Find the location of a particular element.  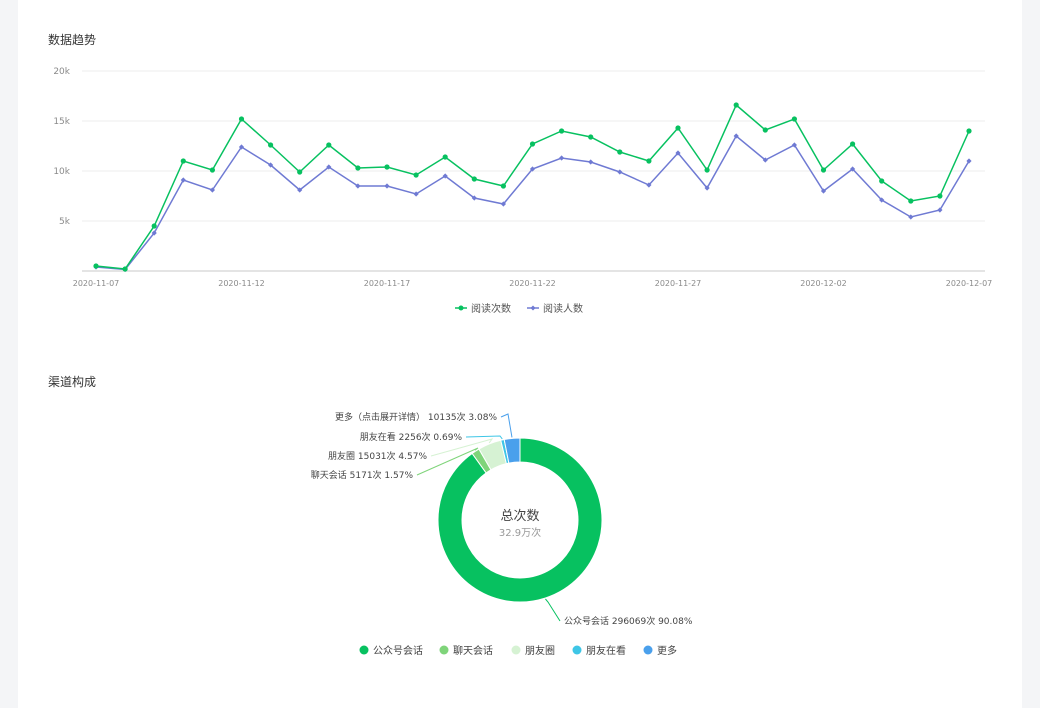

x-tick-label: 2020-11-27 is located at coordinates (678, 283).